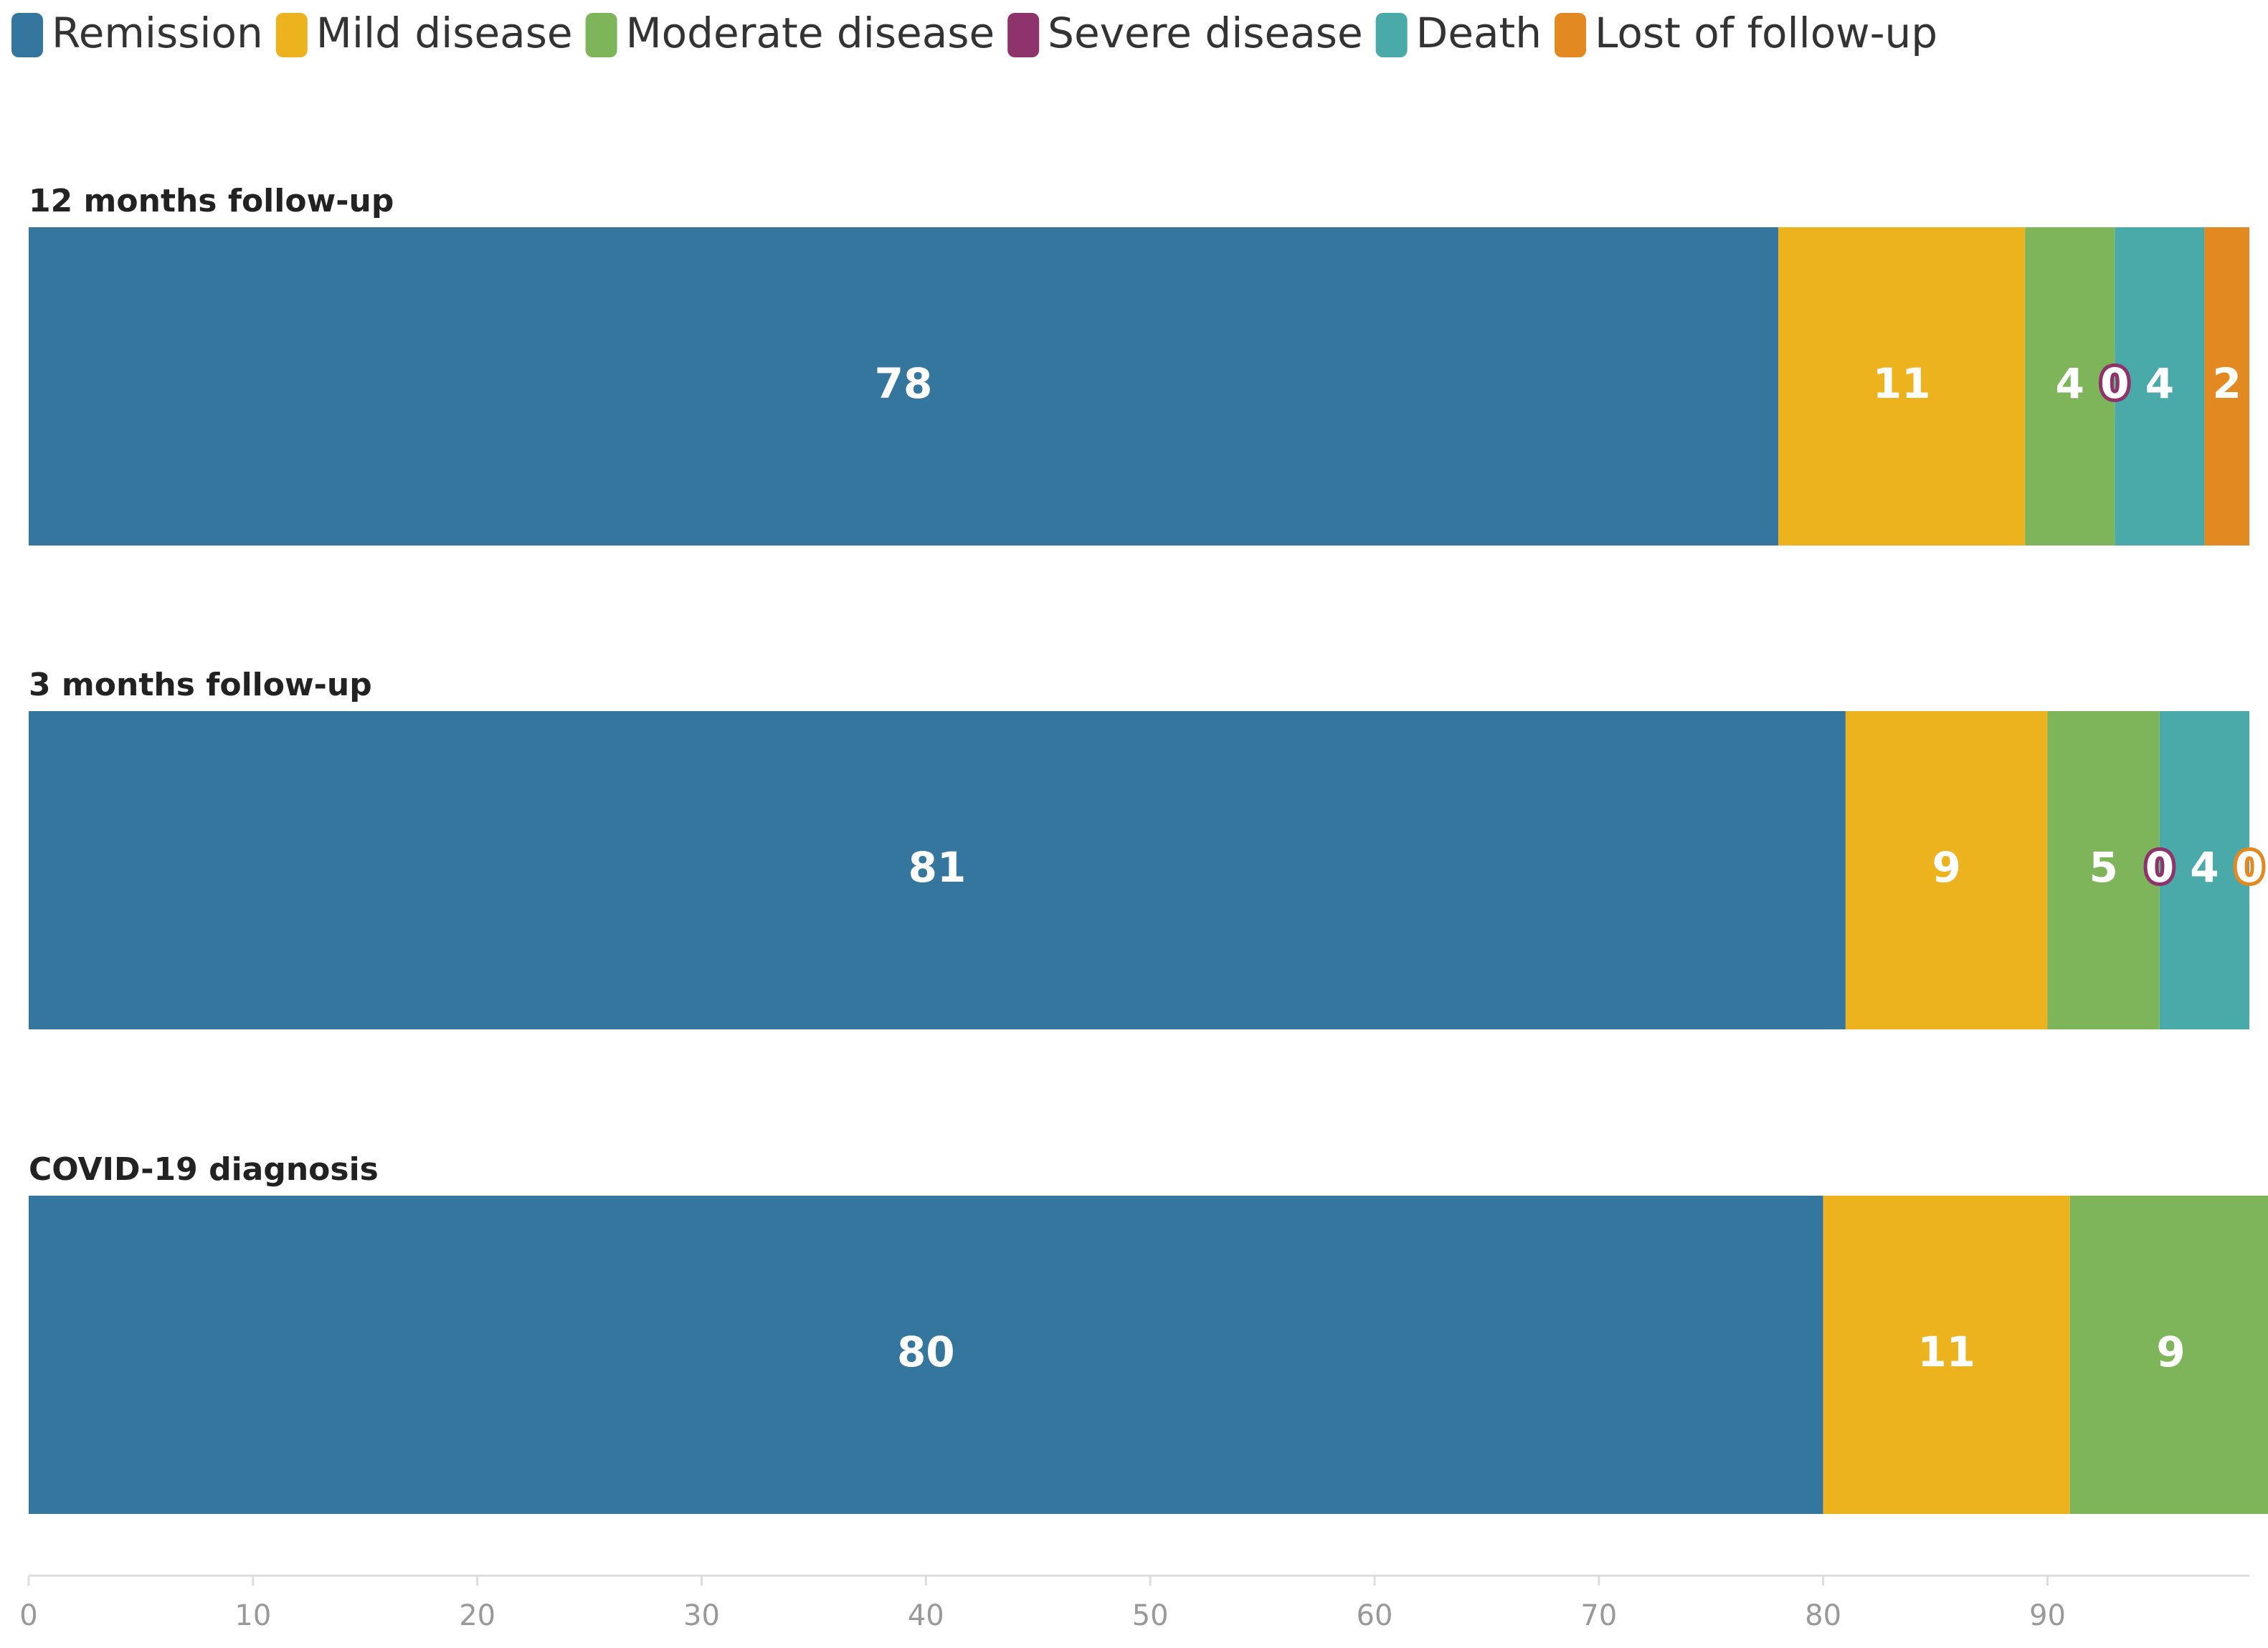 The height and width of the screenshot is (1648, 2268). What do you see at coordinates (477, 1615) in the screenshot?
I see `x-tick-label: 20` at bounding box center [477, 1615].